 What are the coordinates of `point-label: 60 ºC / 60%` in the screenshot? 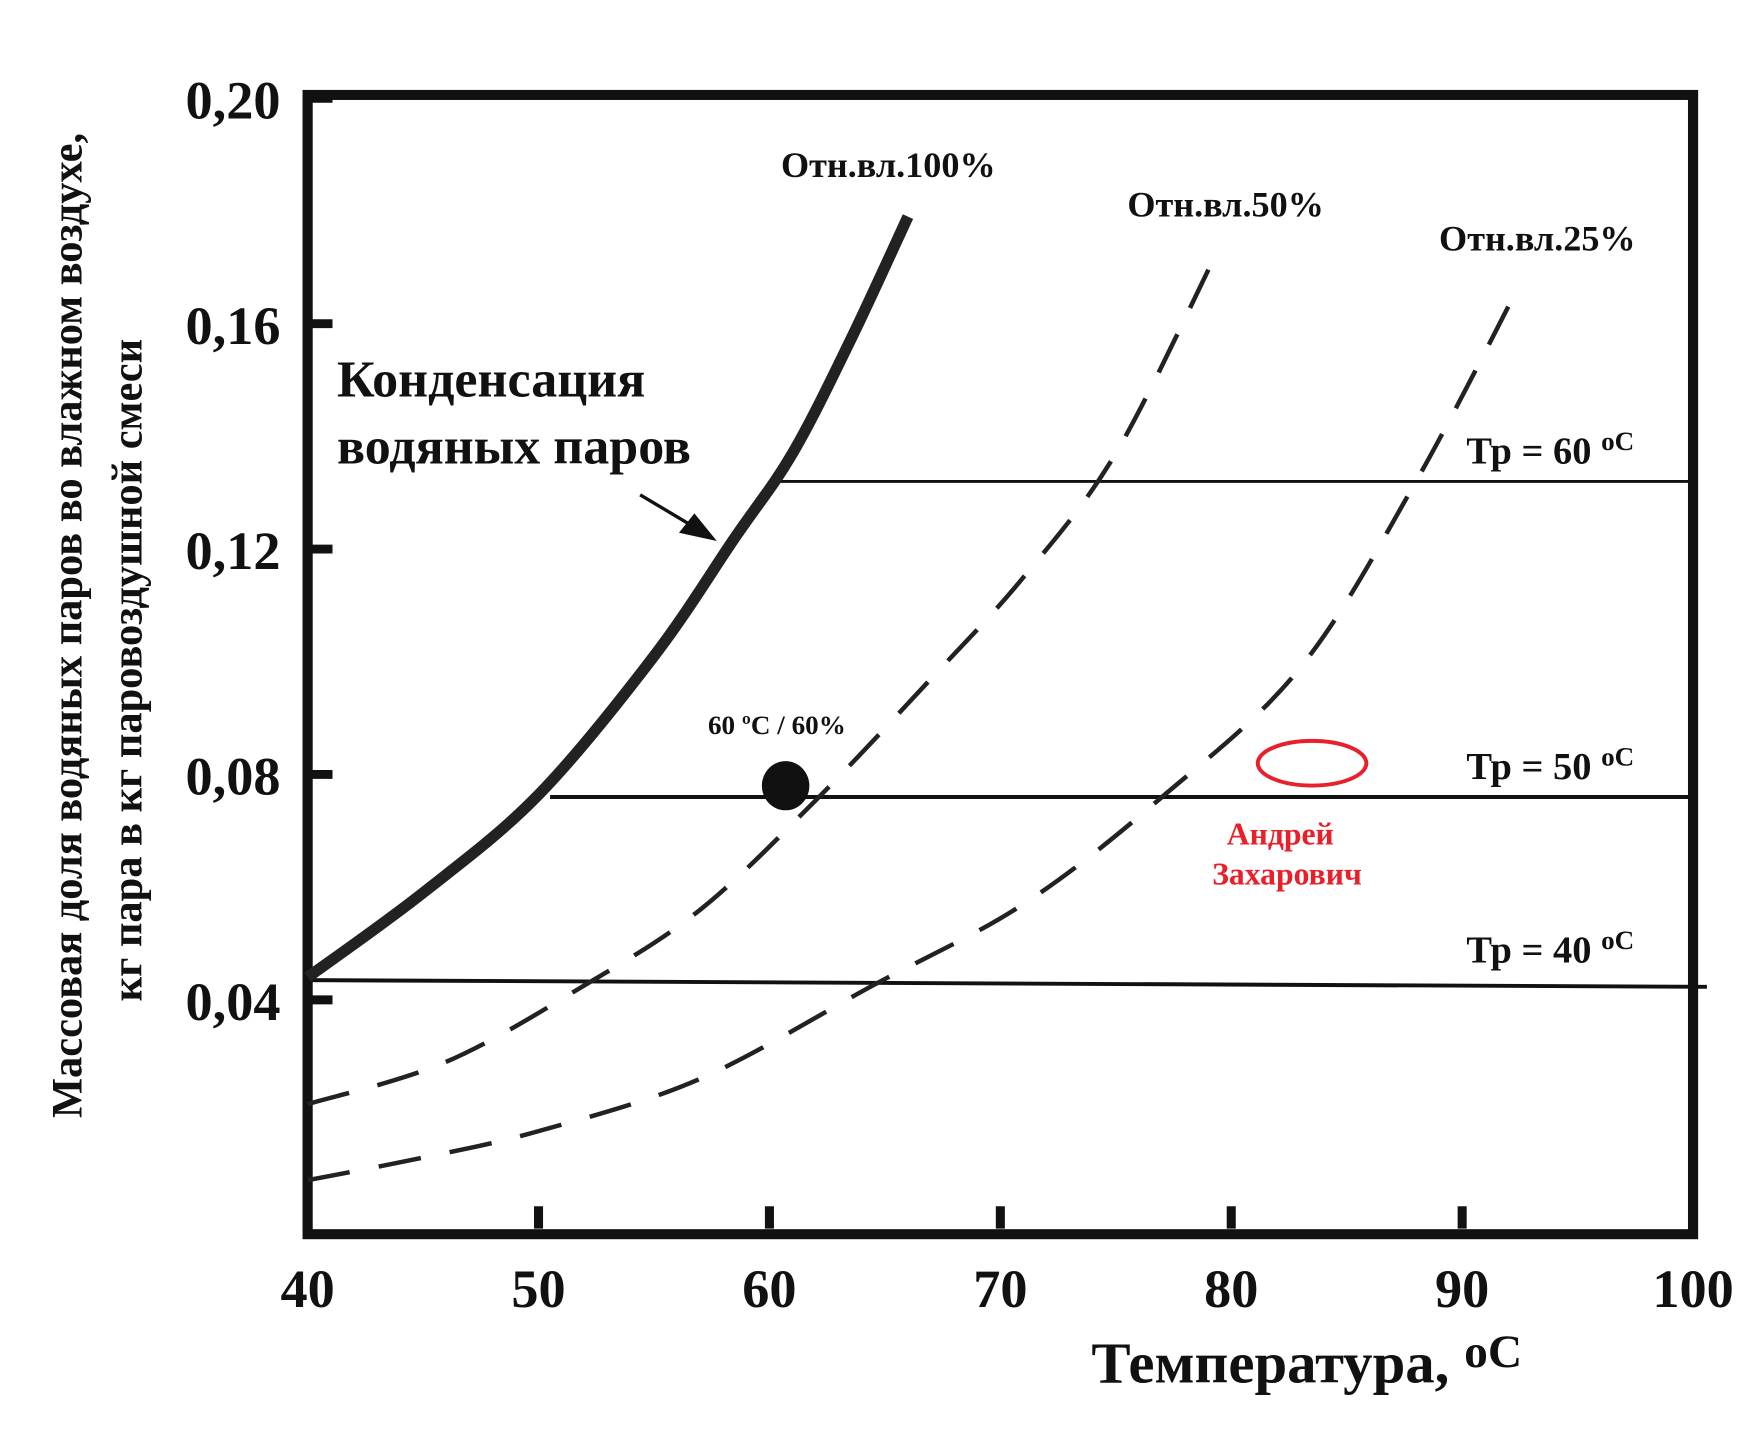 It's located at (777, 725).